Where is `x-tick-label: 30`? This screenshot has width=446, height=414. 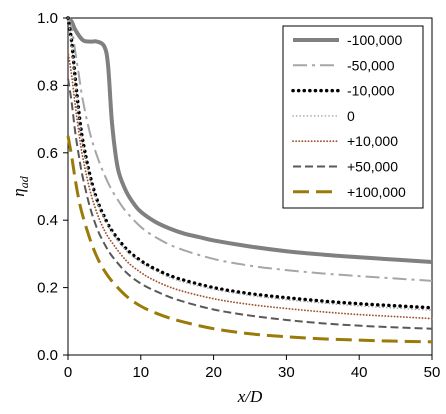 x-tick-label: 30 is located at coordinates (286, 372).